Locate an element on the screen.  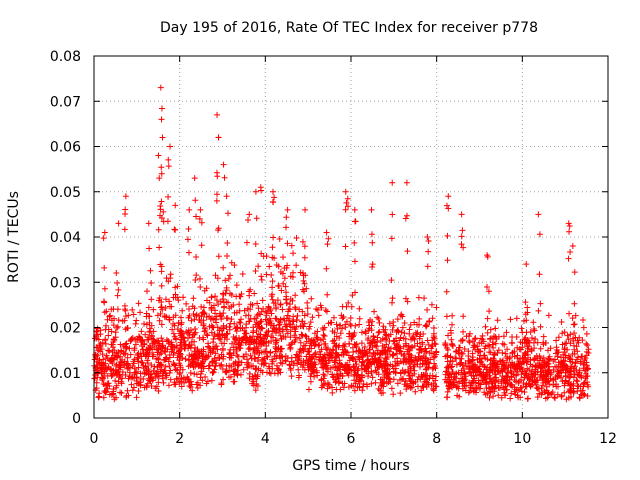
y-tick-label: 0.07 is located at coordinates (65, 102).